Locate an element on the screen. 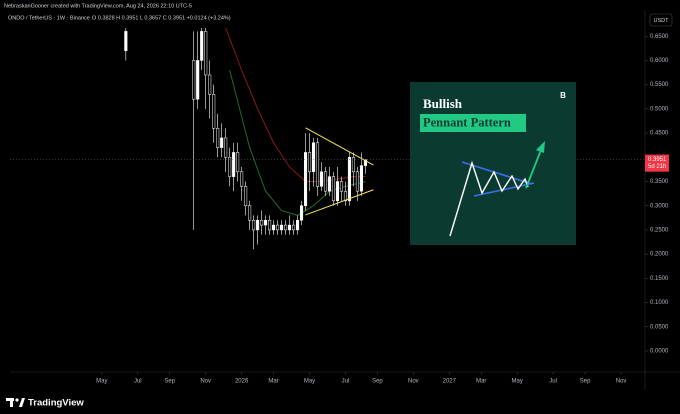  x-tick-label: 2026 is located at coordinates (242, 382).